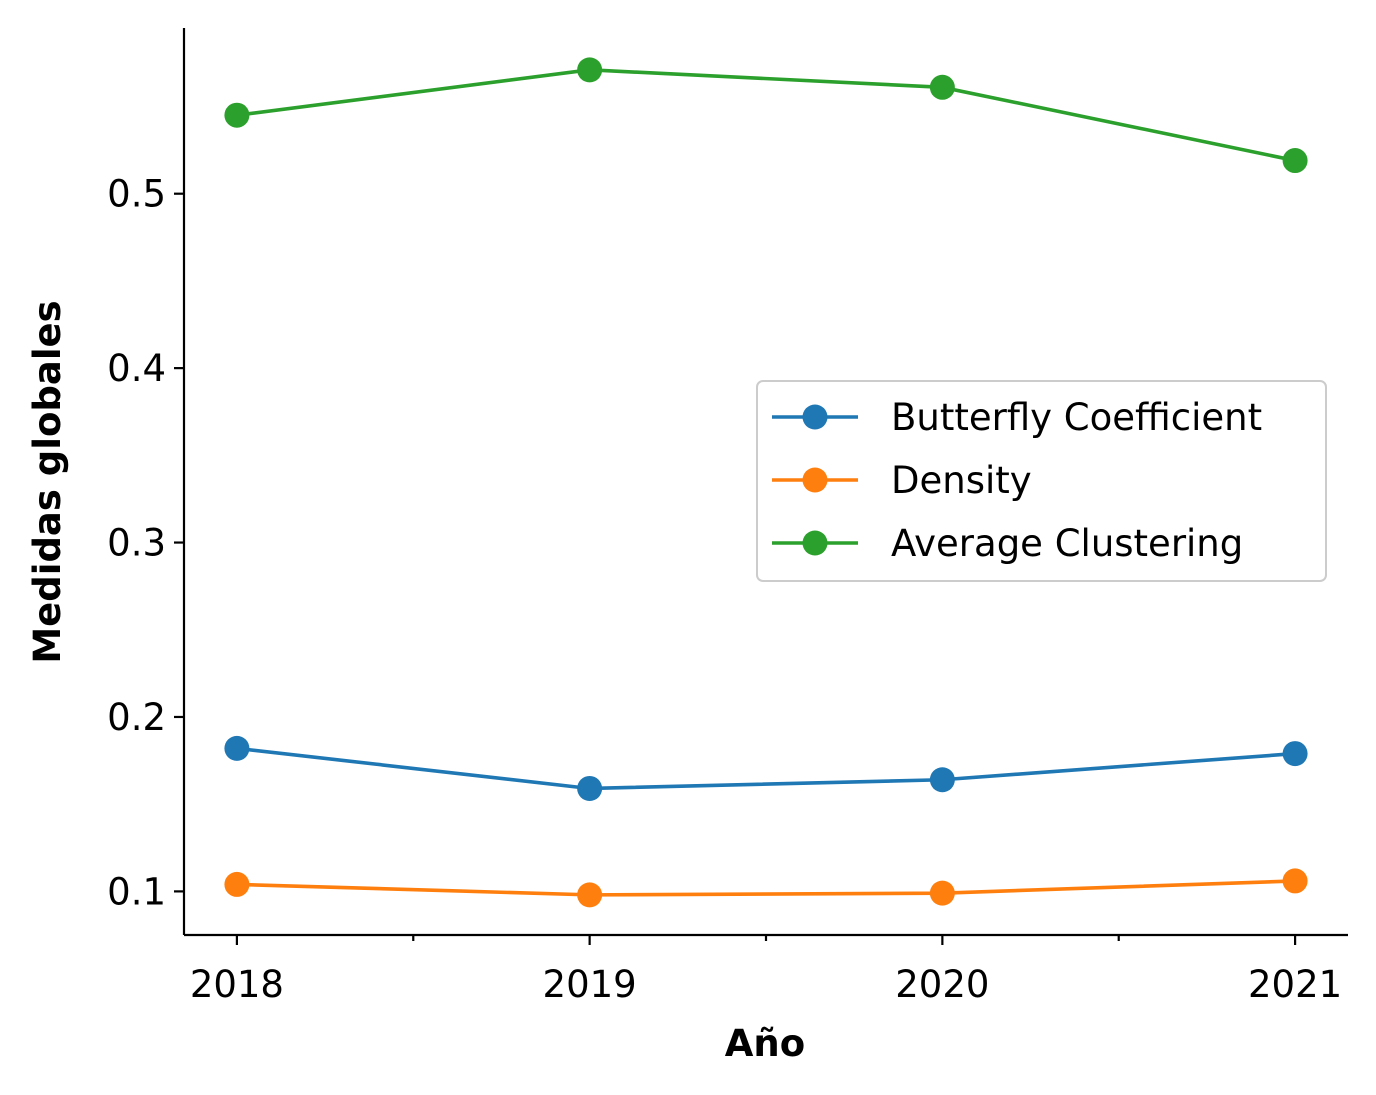 The image size is (1376, 1095). What do you see at coordinates (815, 480) in the screenshot?
I see `legend-marker-density` at bounding box center [815, 480].